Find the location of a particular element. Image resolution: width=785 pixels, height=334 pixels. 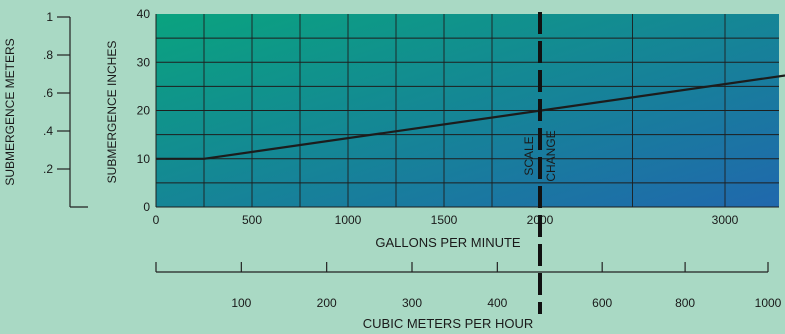

annotation-change: CHANGE is located at coordinates (551, 155).